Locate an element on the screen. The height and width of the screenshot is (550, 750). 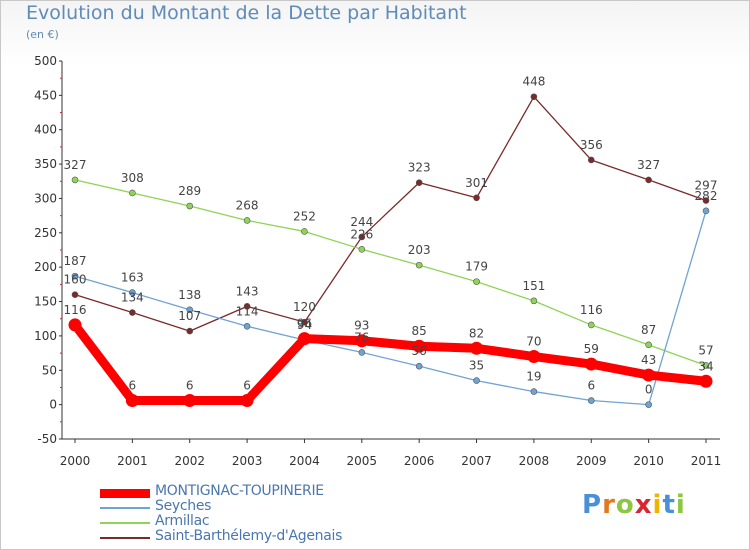
data-label: 116 is located at coordinates (591, 310).